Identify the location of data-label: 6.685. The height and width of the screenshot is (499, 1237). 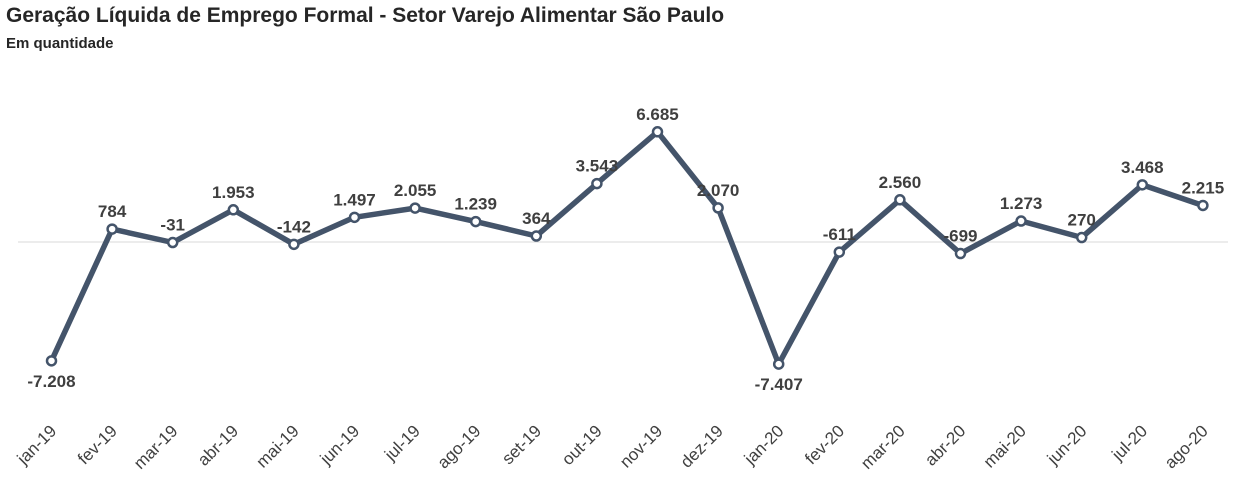
(657, 114).